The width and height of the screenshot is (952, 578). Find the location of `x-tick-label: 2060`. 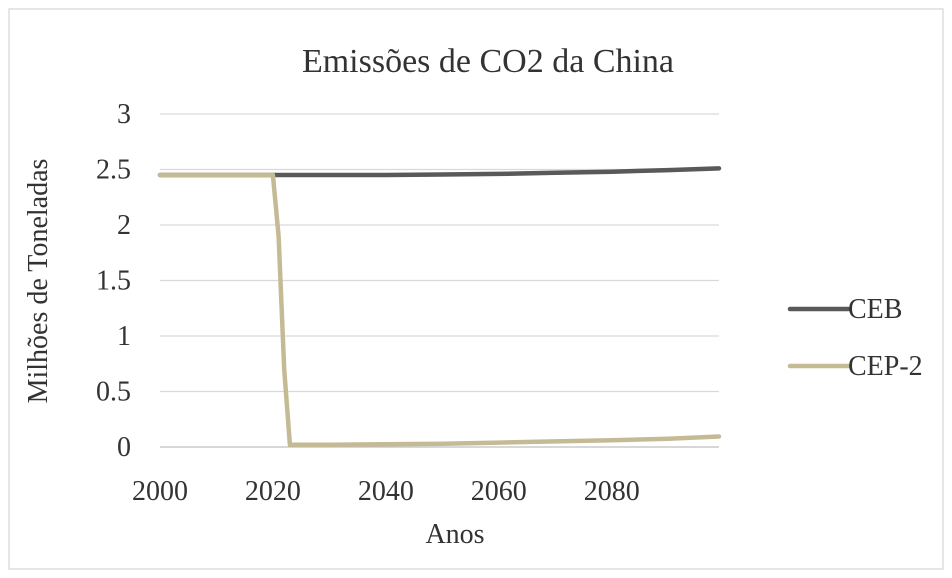

x-tick-label: 2060 is located at coordinates (499, 491).